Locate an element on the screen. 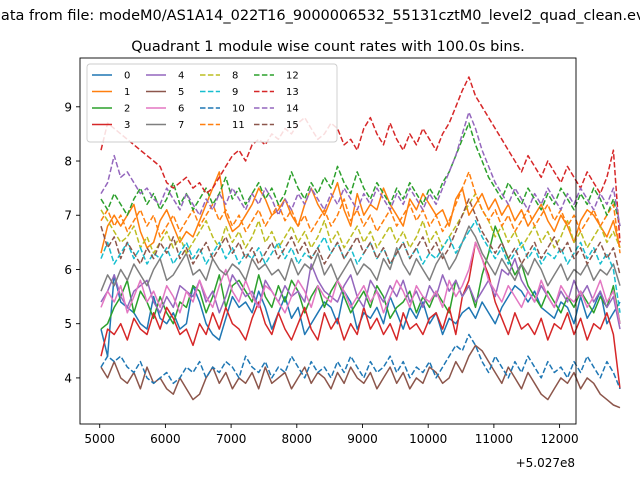 This screenshot has height=480, width=640. legend-label-0: 0 is located at coordinates (127, 76).